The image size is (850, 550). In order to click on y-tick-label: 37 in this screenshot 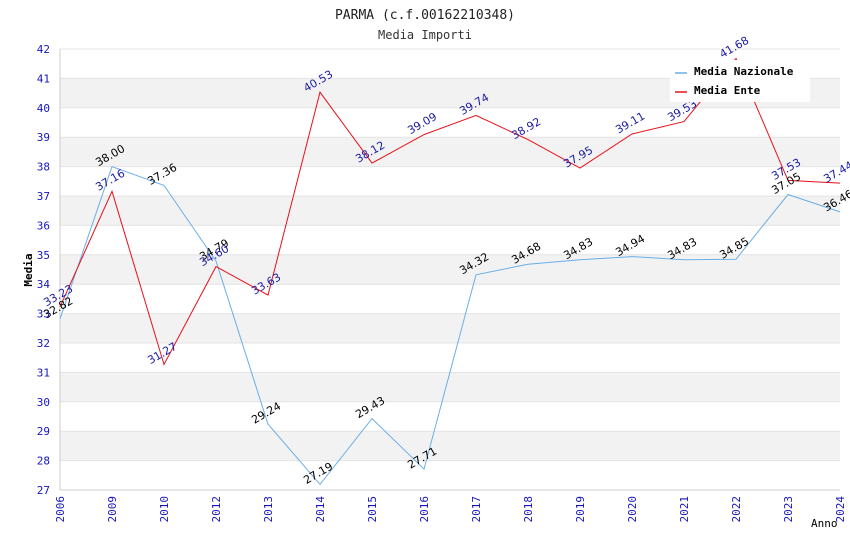, I will do `click(43, 196)`.